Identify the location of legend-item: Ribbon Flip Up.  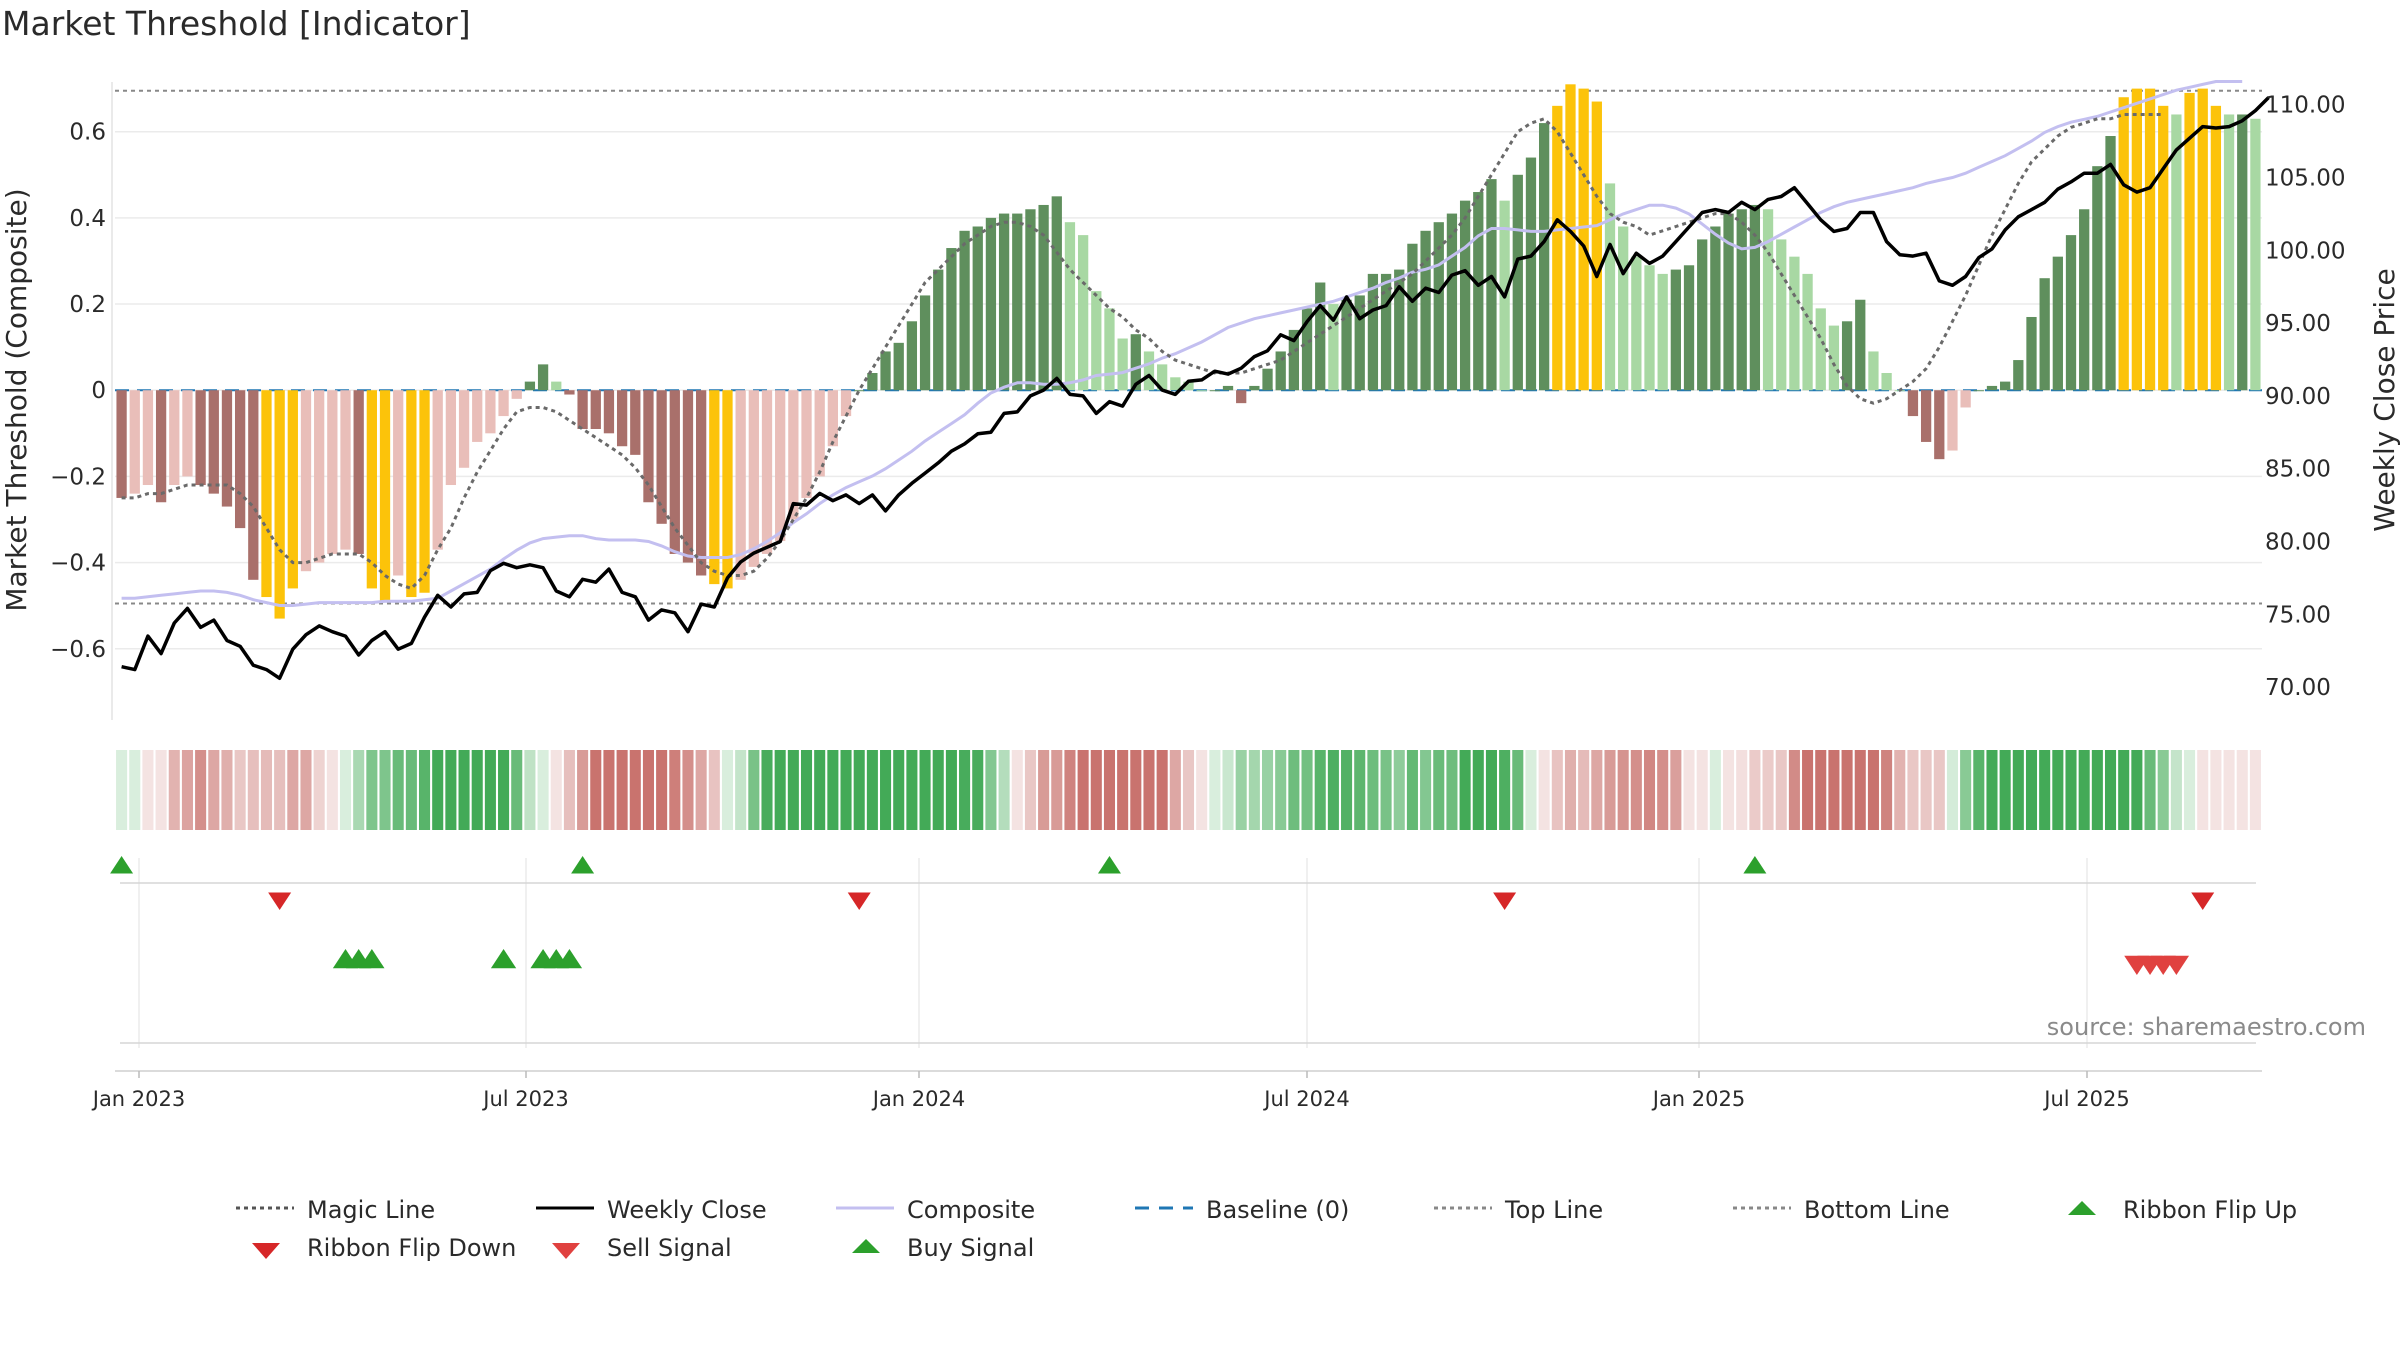
(2182, 1210).